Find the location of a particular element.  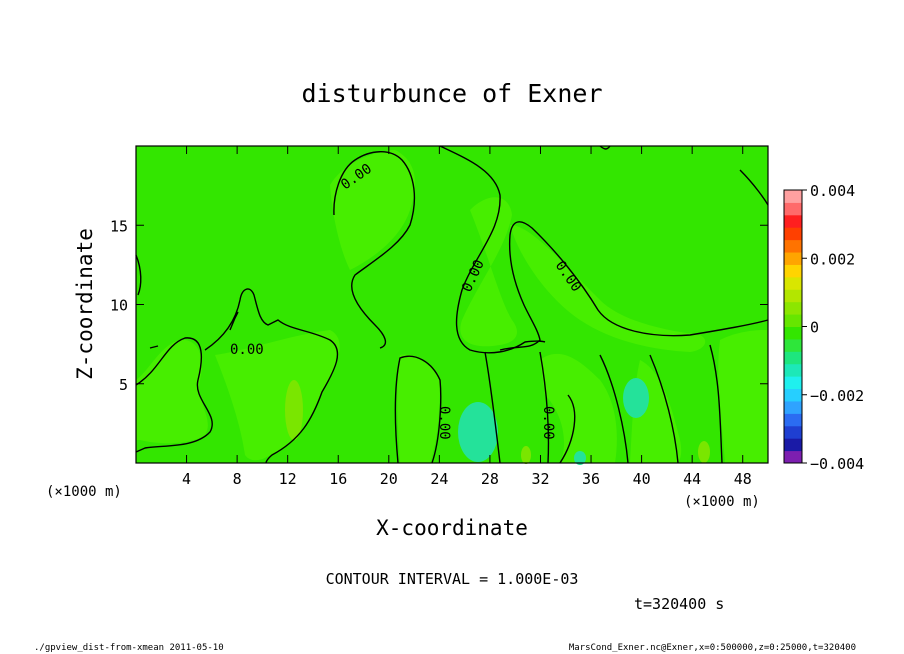

colorbar-ticks: 0.004 0.002 0 −0.002 −0.004 is located at coordinates (833, 327).